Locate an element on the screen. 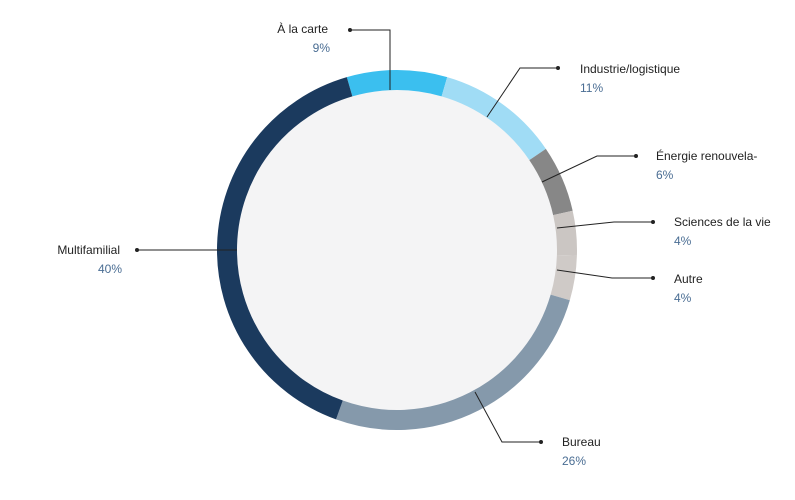 The height and width of the screenshot is (500, 795). category-label: Bureau is located at coordinates (581, 442).